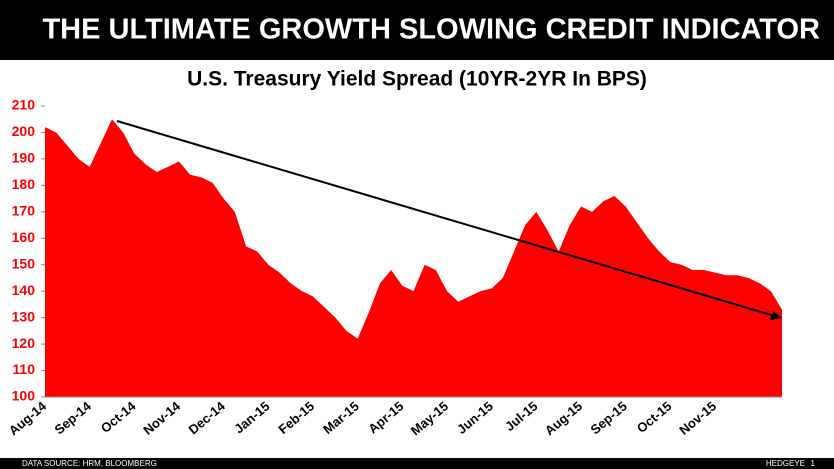 The image size is (834, 469). Describe the element at coordinates (206, 417) in the screenshot. I see `x-tick-label: Dec-14` at that location.